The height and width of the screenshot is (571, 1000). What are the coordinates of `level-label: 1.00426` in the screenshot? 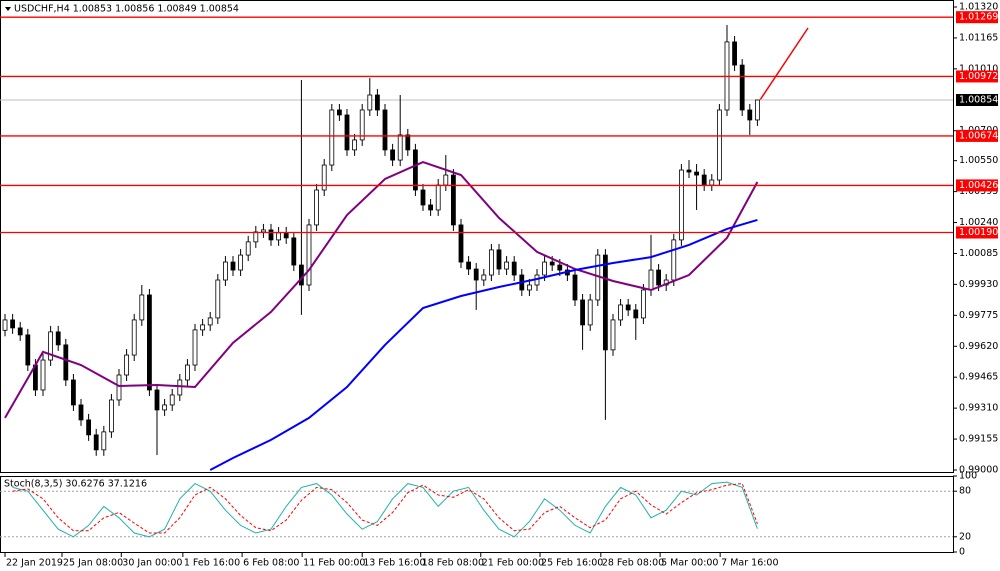 It's located at (978, 185).